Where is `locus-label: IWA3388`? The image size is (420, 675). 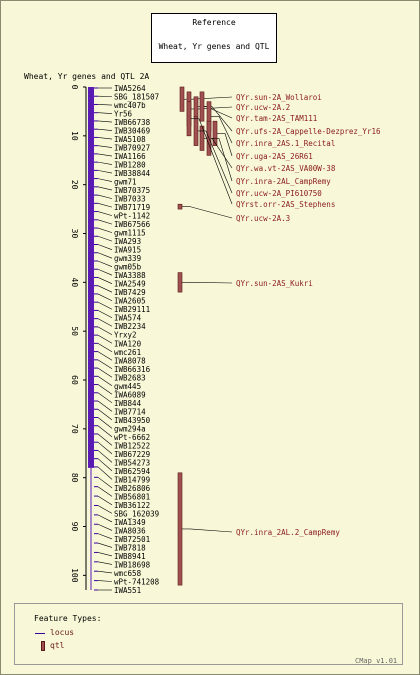
locus-label: IWA3388 is located at coordinates (130, 275).